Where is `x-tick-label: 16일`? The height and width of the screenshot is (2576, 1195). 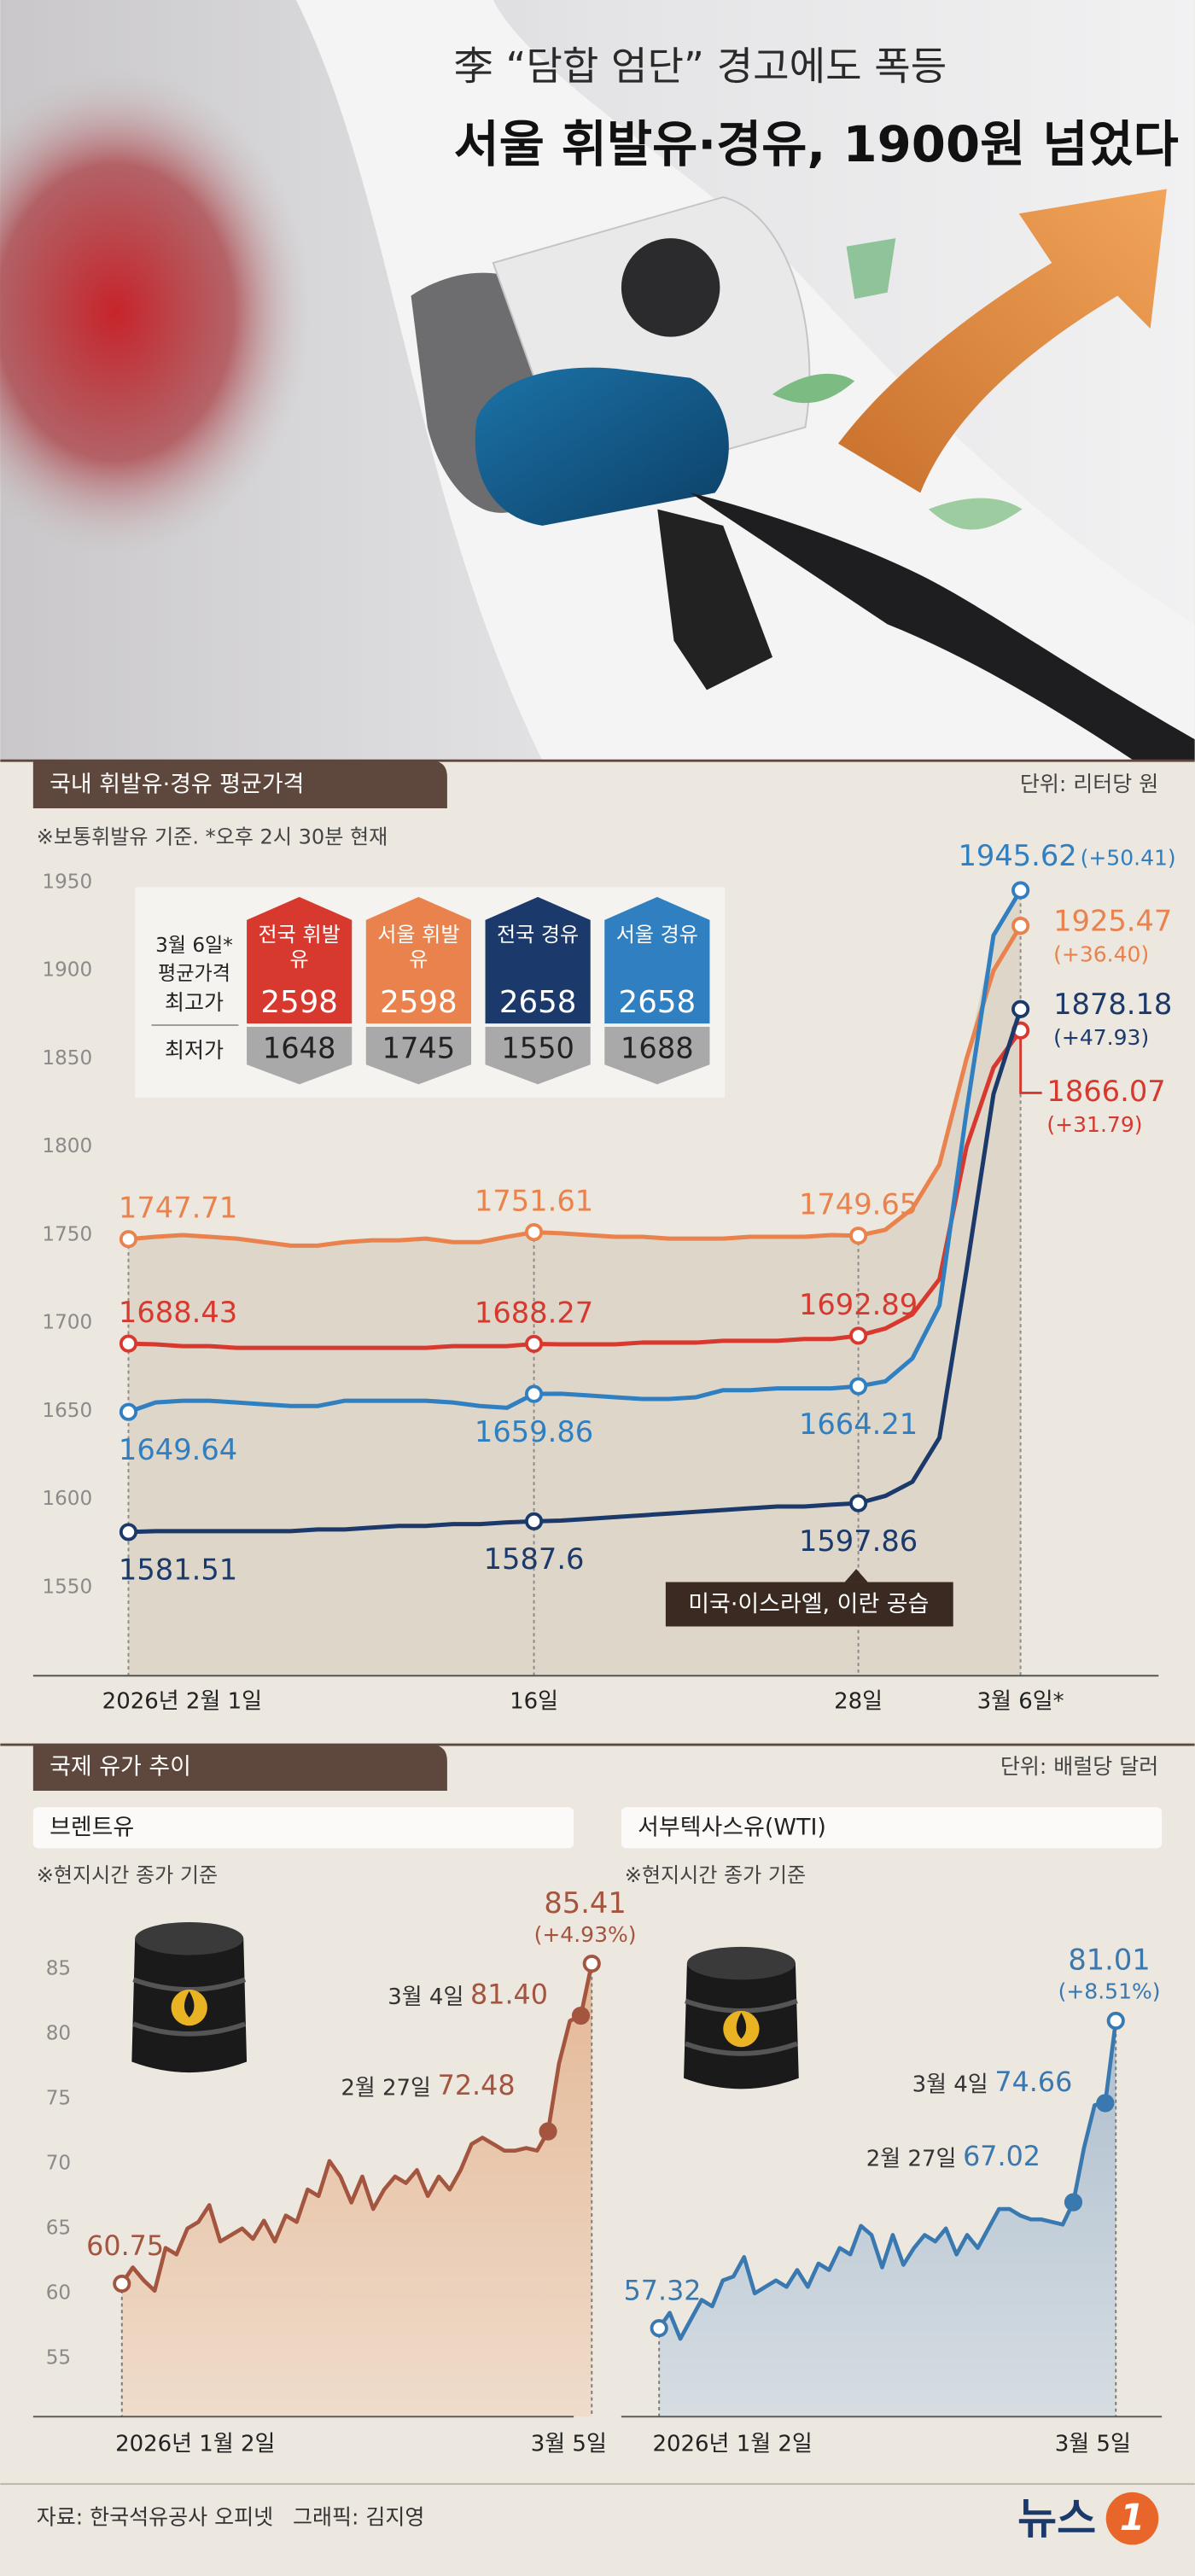
x-tick-label: 16일 is located at coordinates (534, 1702).